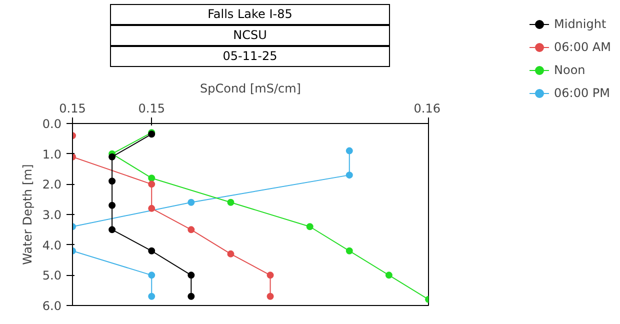 This screenshot has width=620, height=324. I want to click on legend-label: Noon, so click(570, 70).